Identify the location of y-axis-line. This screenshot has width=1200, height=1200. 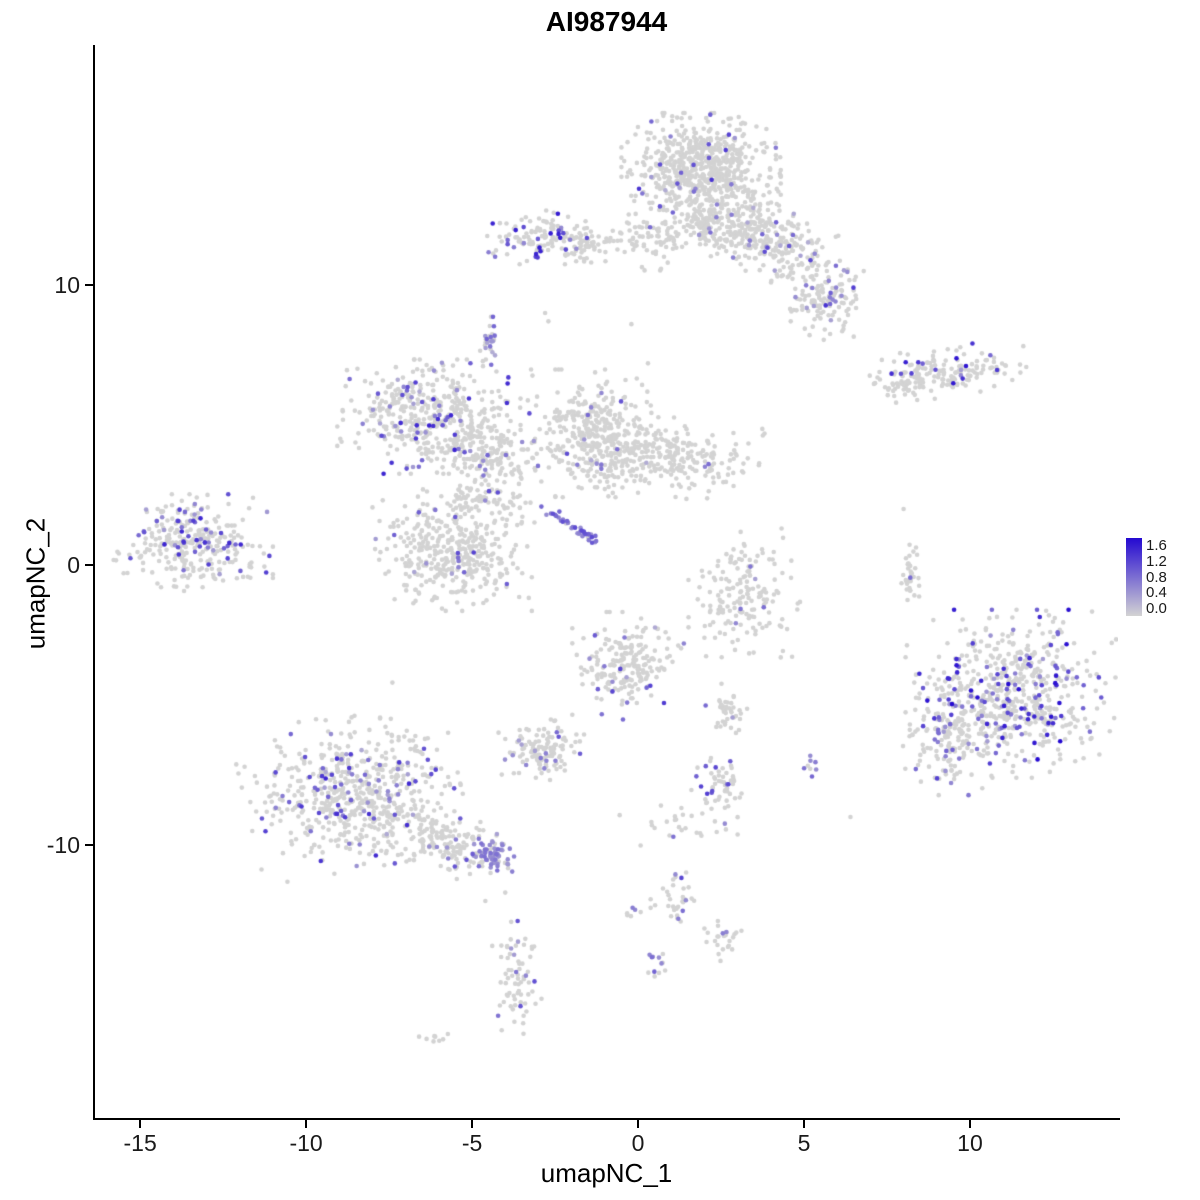
(94, 582).